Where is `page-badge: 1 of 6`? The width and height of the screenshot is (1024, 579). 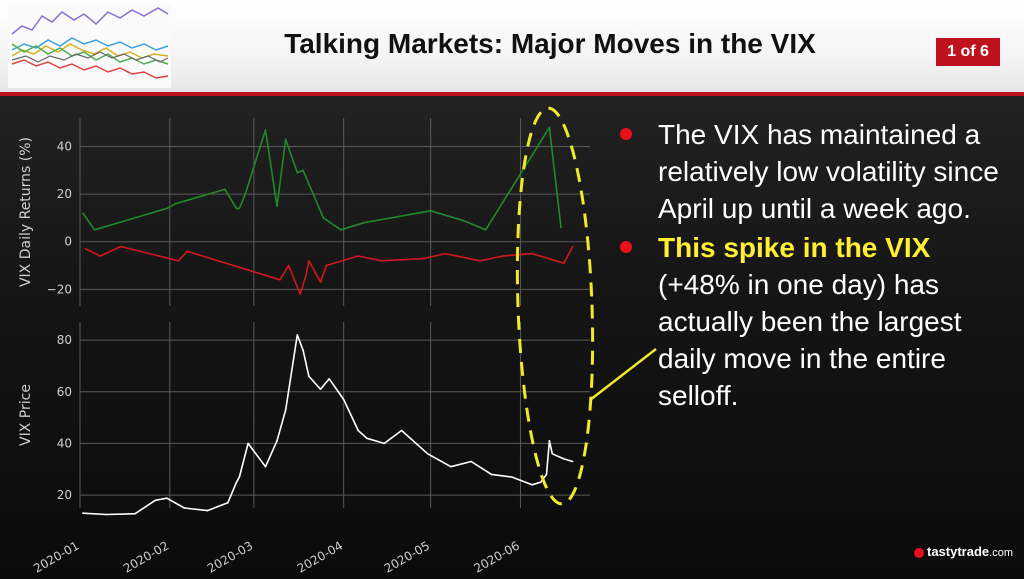 page-badge: 1 of 6 is located at coordinates (968, 52).